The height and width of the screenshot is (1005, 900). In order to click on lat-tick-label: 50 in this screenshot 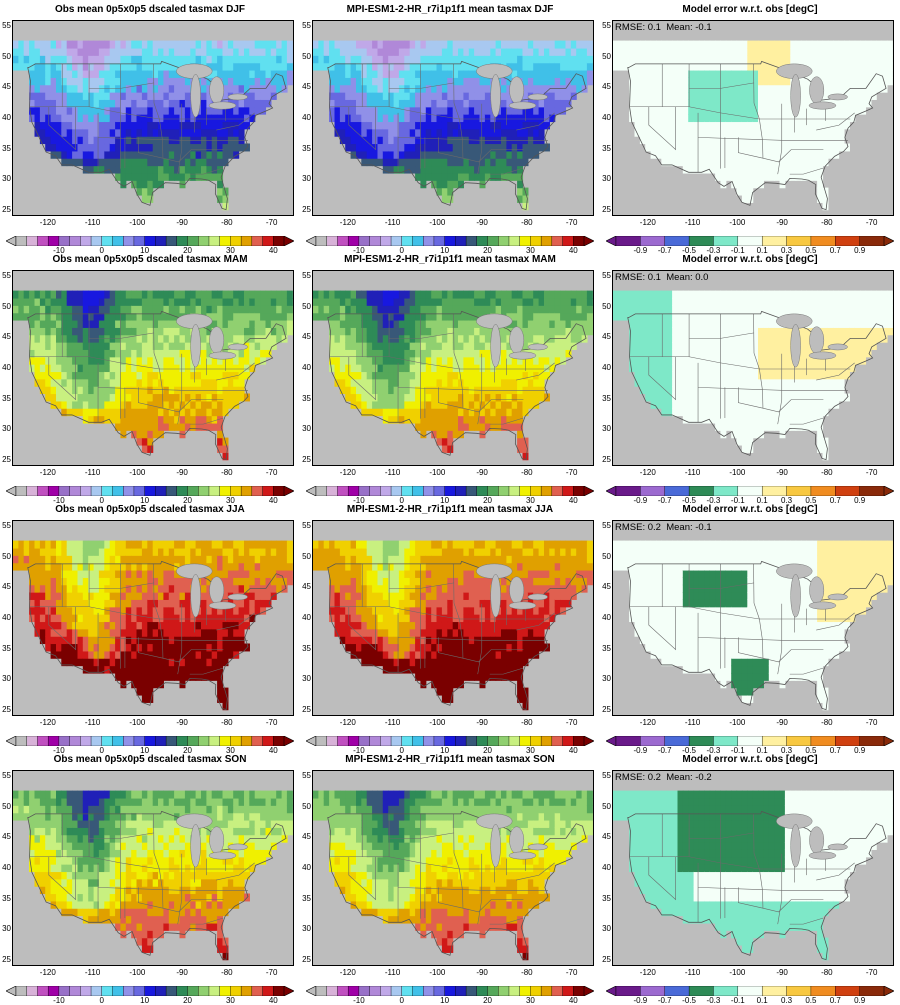, I will do `click(6, 806)`.